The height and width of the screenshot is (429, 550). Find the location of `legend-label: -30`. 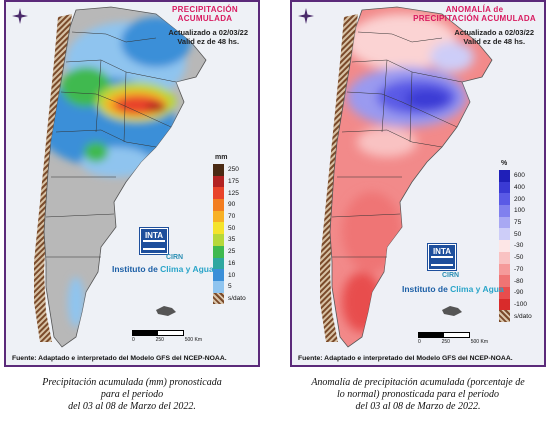

legend-label: -30 is located at coordinates (519, 246).